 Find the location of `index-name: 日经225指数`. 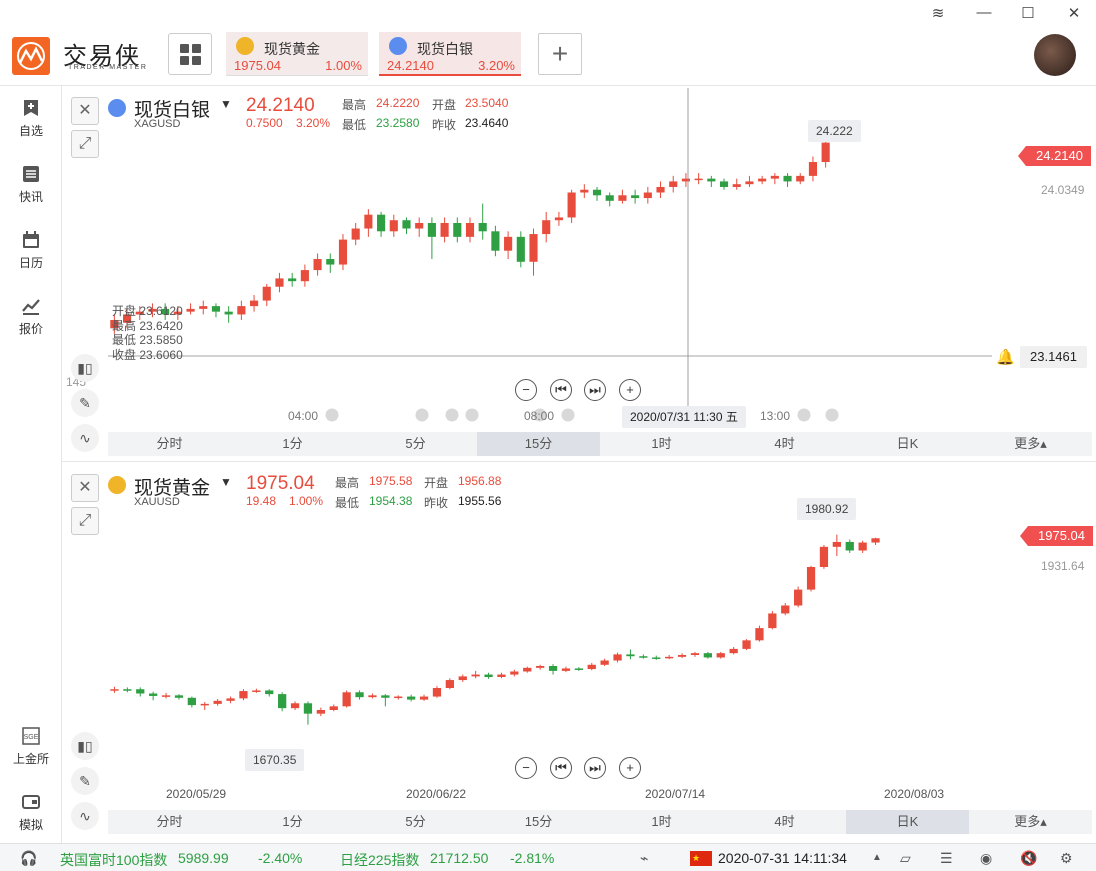

index-name: 日经225指数 is located at coordinates (380, 860).